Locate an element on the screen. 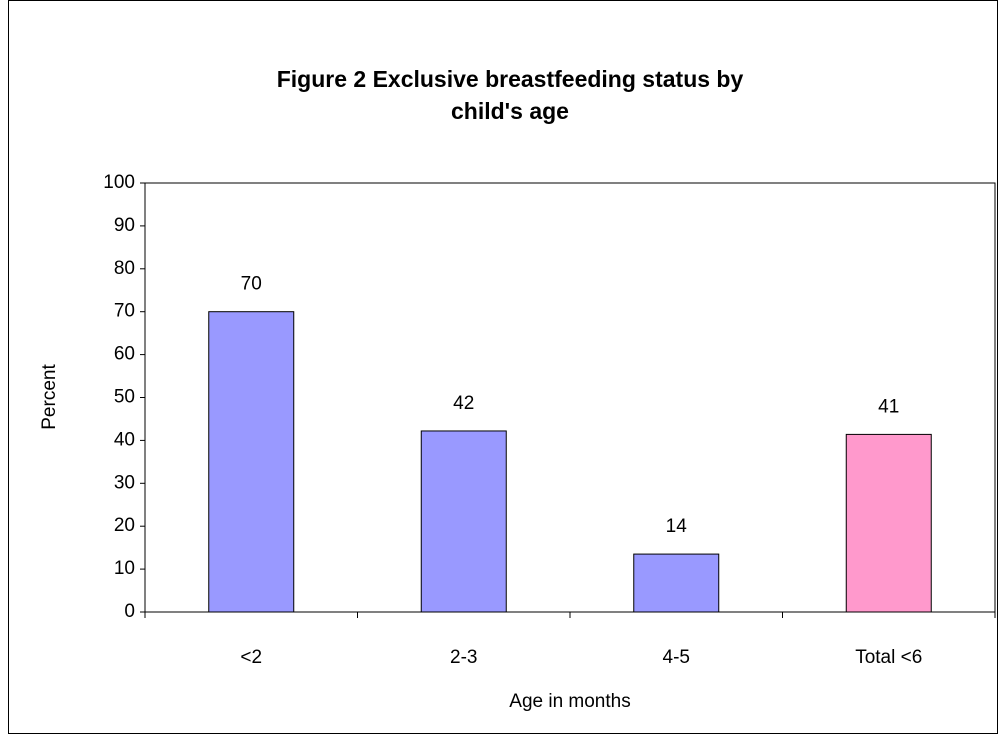  y-tick-label: 50 is located at coordinates (124, 397).